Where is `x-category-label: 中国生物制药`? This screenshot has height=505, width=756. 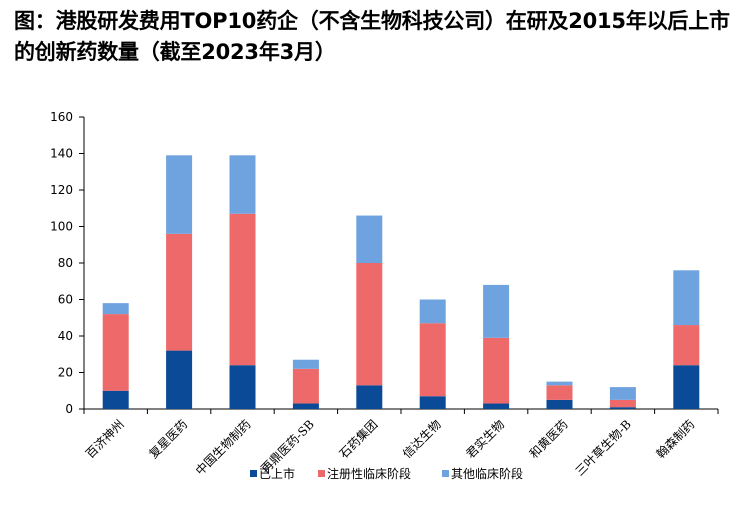
x-category-label: 中国生物制药 is located at coordinates (223, 448).